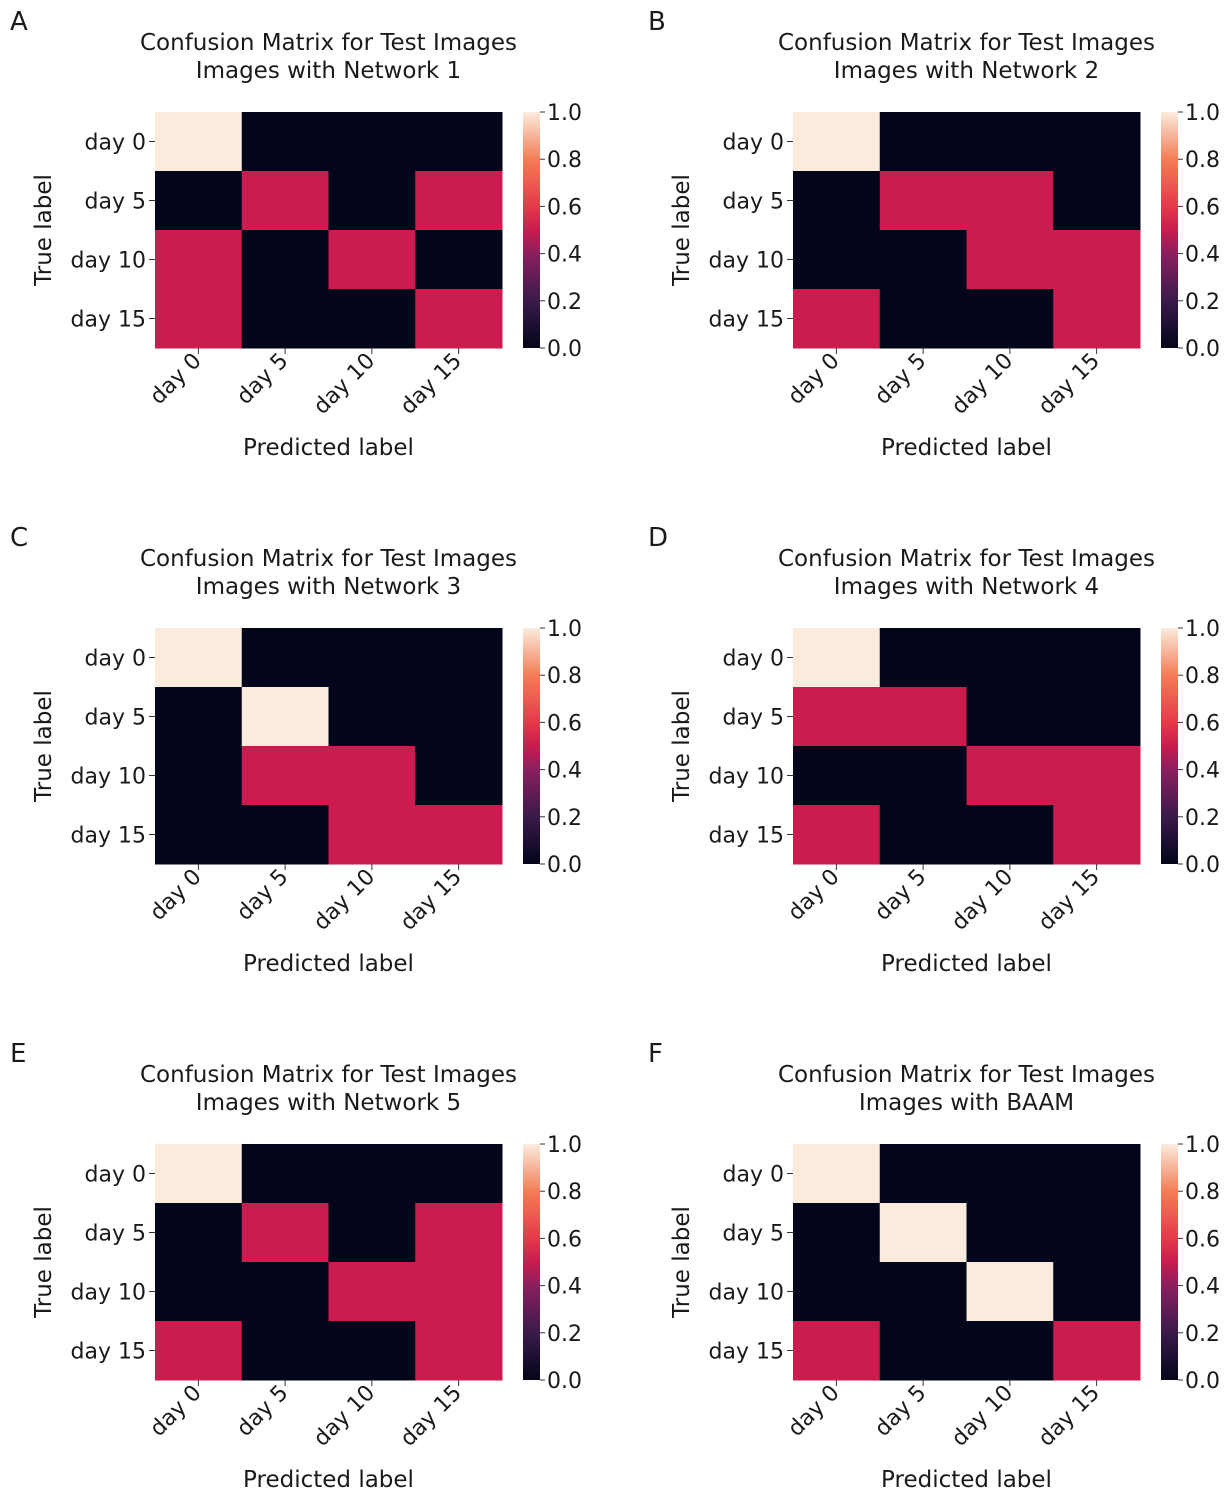  I want to click on panel-letter: B, so click(657, 22).